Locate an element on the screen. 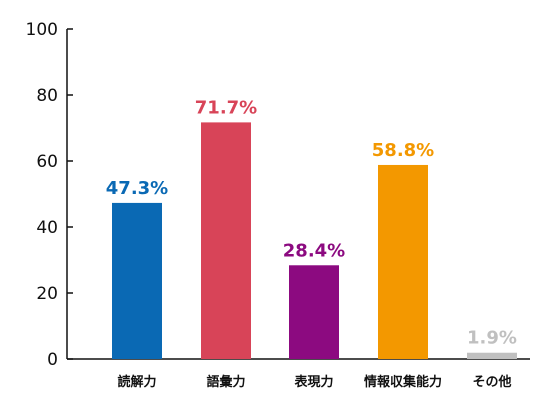 The height and width of the screenshot is (403, 536). x-tick-label: 表現力 is located at coordinates (313, 382).